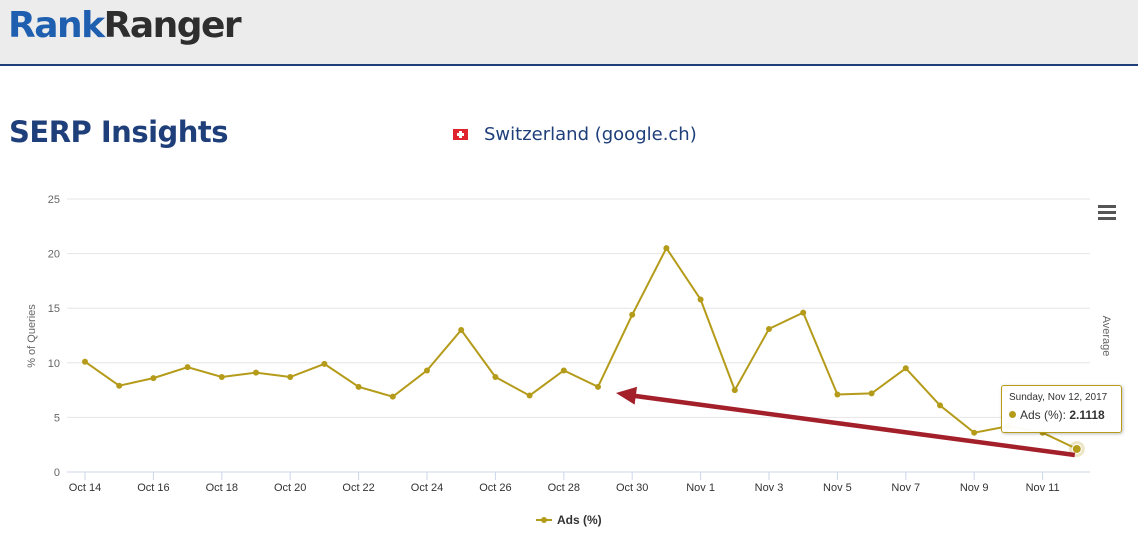 This screenshot has height=535, width=1138. What do you see at coordinates (700, 488) in the screenshot?
I see `x-tick-label: Nov 1` at bounding box center [700, 488].